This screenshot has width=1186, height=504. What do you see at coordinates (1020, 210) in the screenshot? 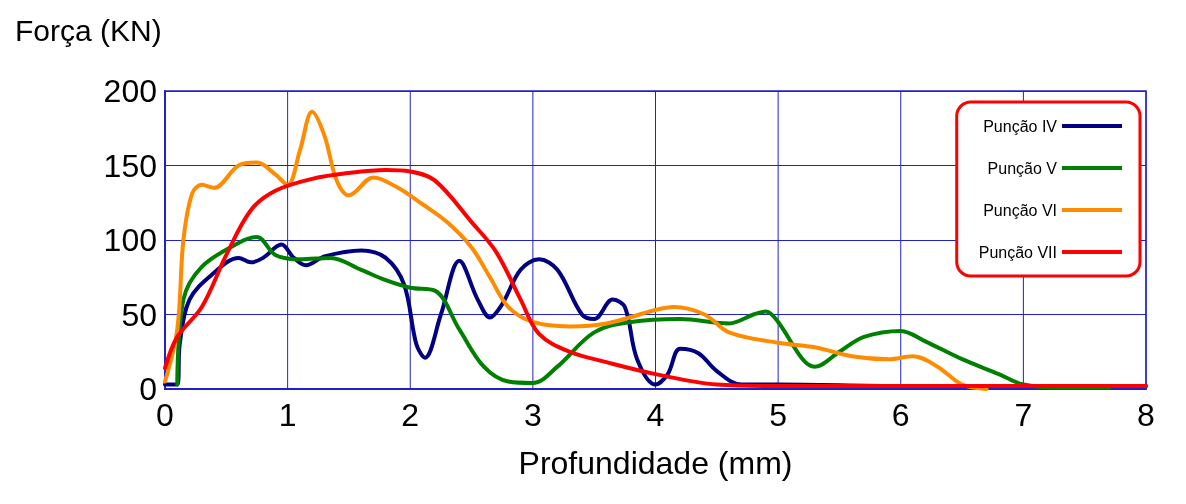
I see `legend-label: Punção VI` at bounding box center [1020, 210].